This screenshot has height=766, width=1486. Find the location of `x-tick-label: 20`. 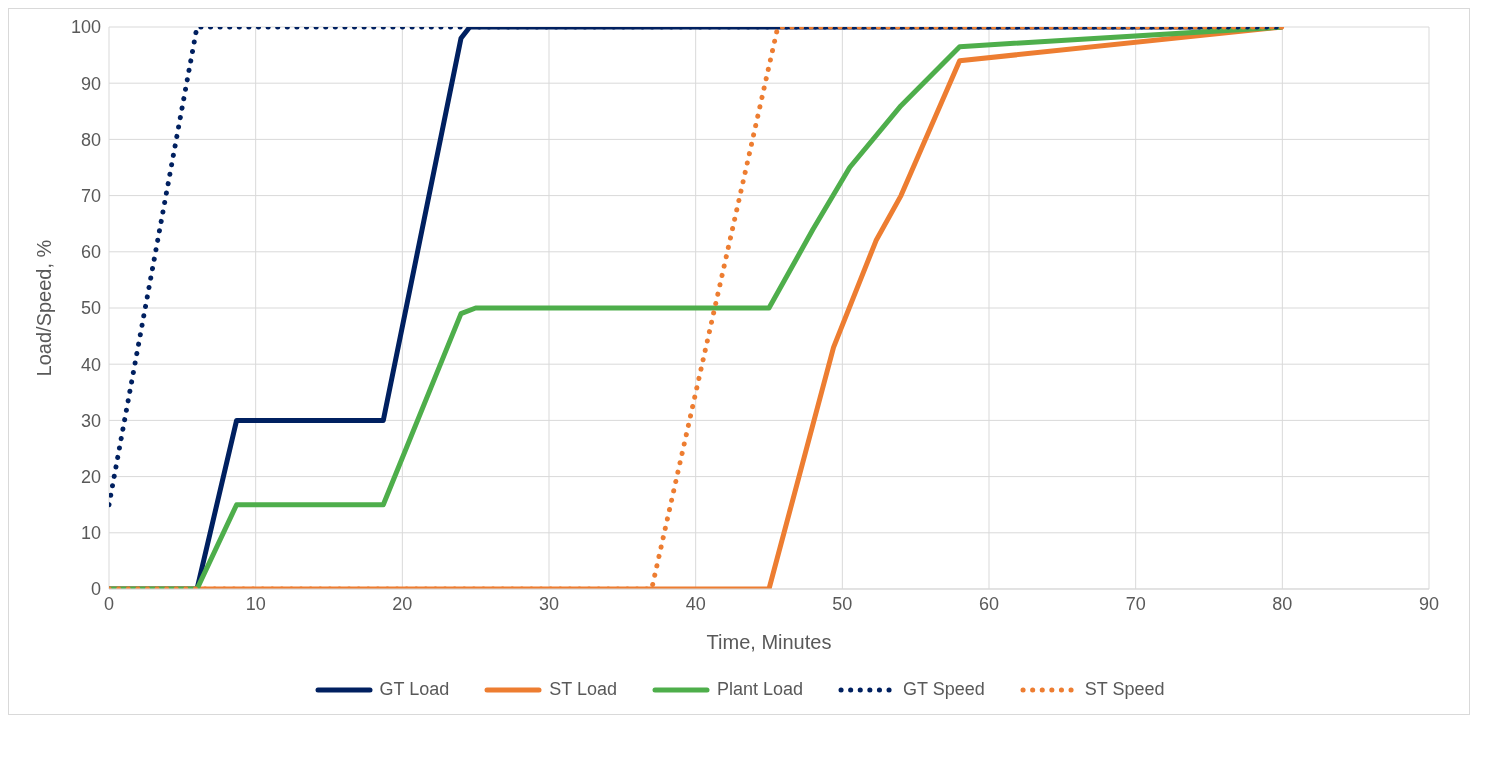

x-tick-label: 20 is located at coordinates (402, 603).